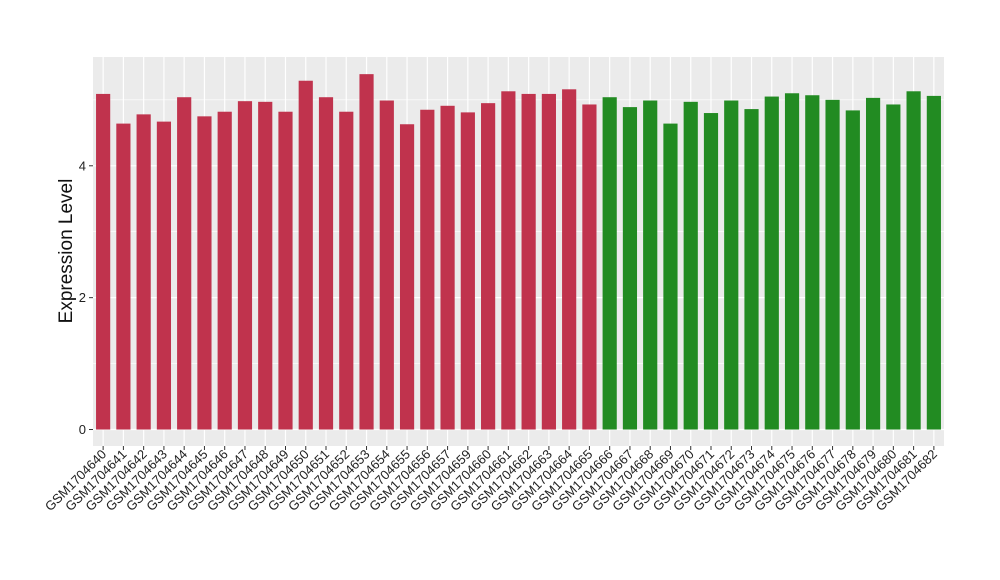 Image resolution: width=1000 pixels, height=580 pixels. I want to click on y-tick-label: 0, so click(82, 429).